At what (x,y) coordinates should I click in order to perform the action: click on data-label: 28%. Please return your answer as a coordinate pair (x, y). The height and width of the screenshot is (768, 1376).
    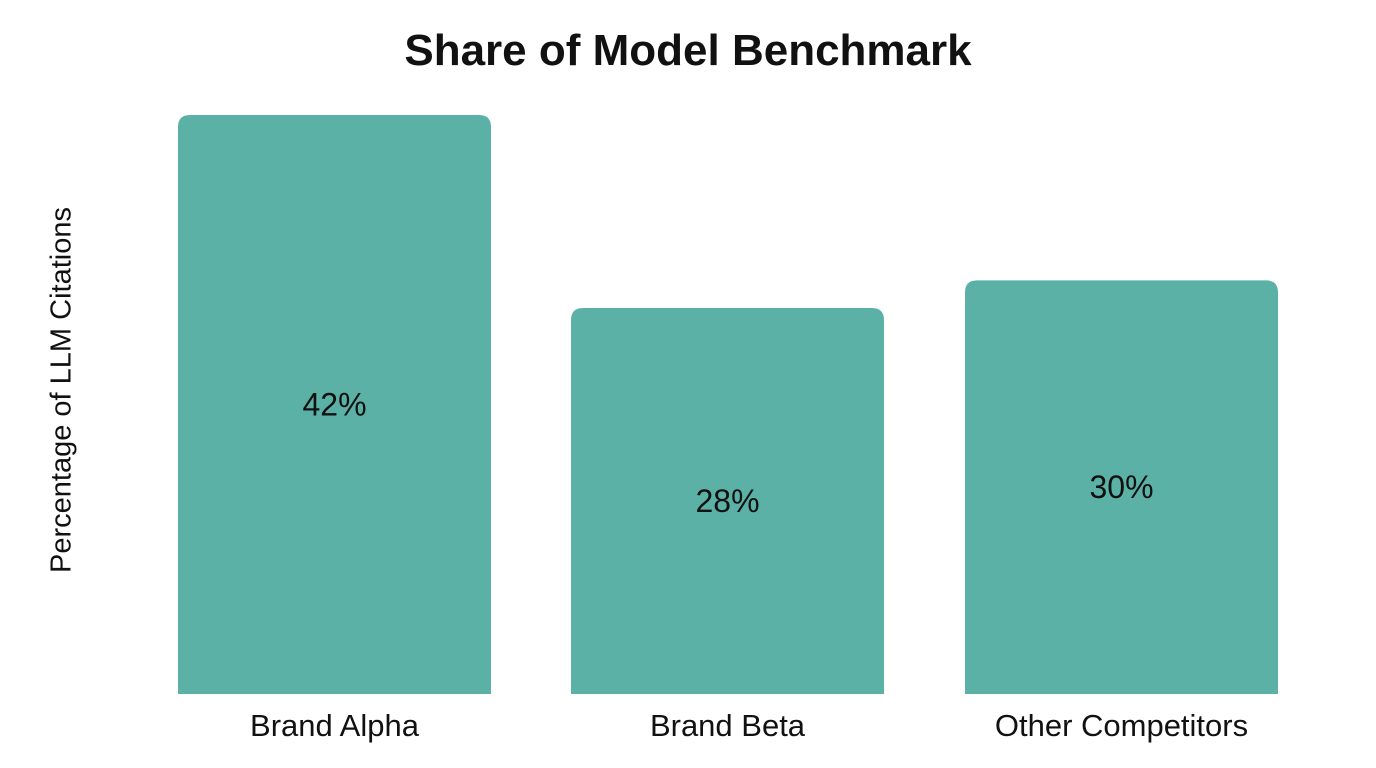
    Looking at the image, I should click on (727, 501).